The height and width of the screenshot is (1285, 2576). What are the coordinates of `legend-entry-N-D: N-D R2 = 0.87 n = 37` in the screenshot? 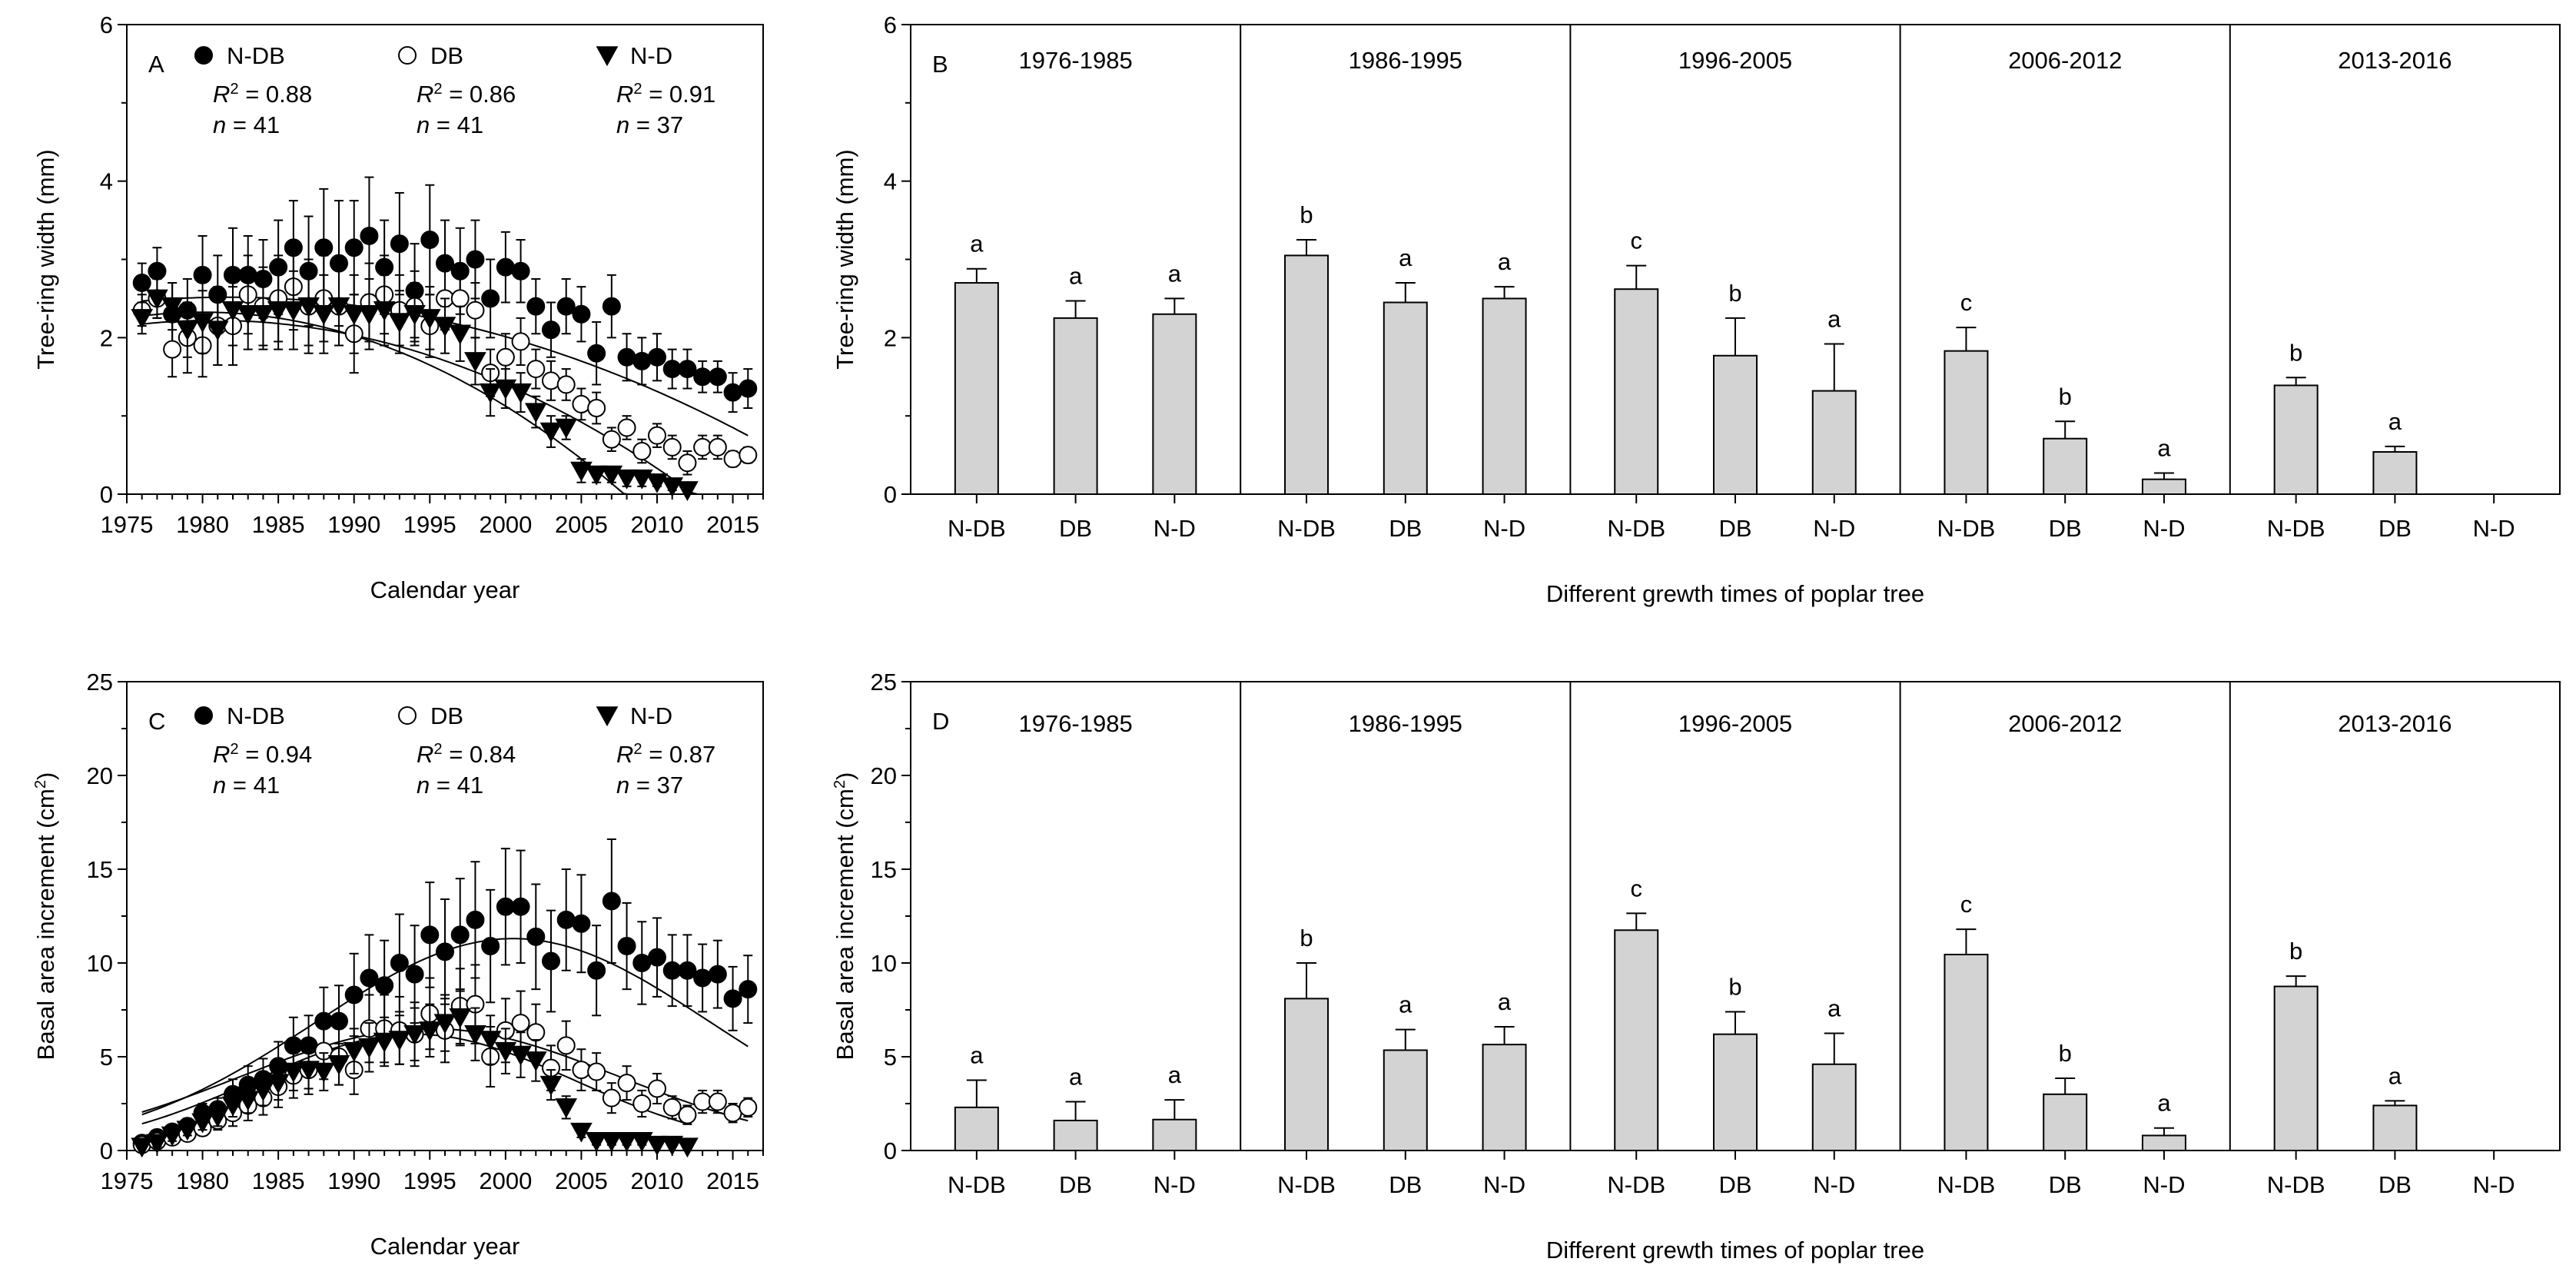 It's located at (655, 750).